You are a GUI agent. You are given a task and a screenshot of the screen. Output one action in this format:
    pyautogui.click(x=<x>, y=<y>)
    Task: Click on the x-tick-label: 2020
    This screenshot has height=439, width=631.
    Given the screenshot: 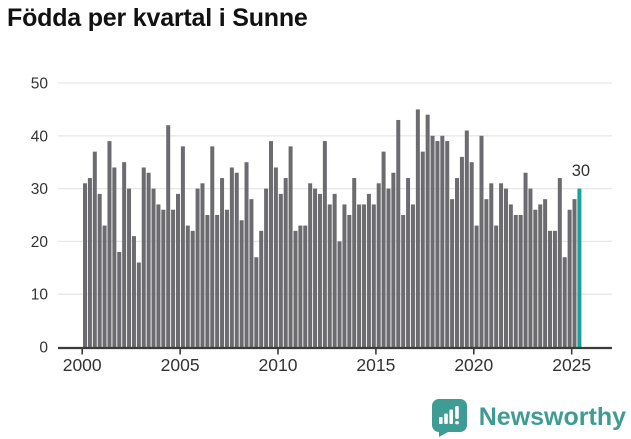 What is the action you would take?
    pyautogui.click(x=473, y=365)
    